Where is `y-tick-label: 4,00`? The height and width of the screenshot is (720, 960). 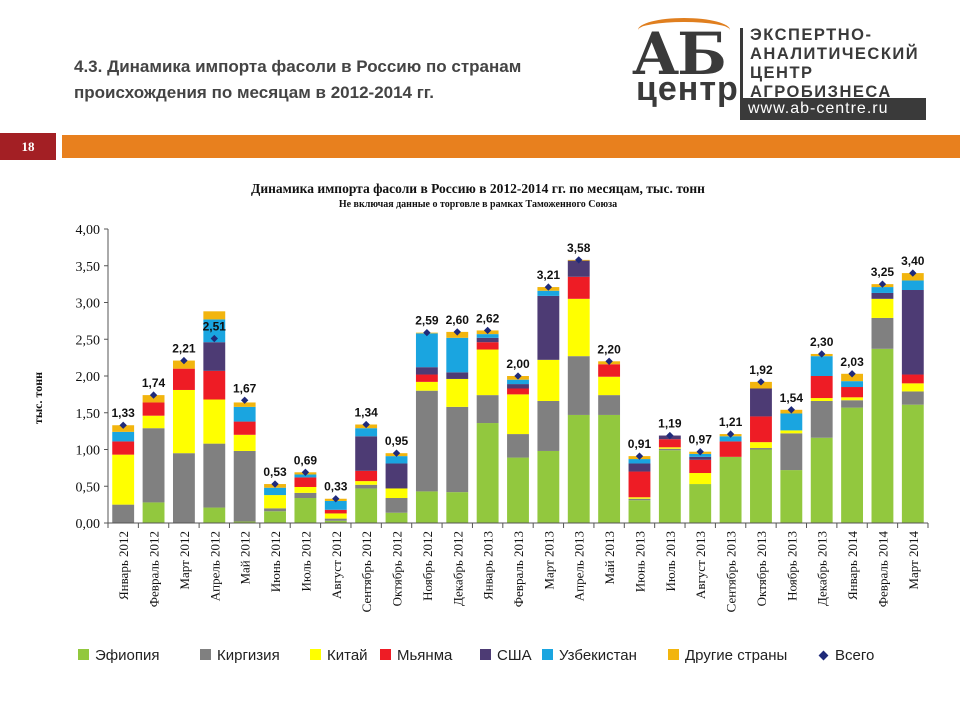
y-tick-label: 4,00 is located at coordinates (88, 230).